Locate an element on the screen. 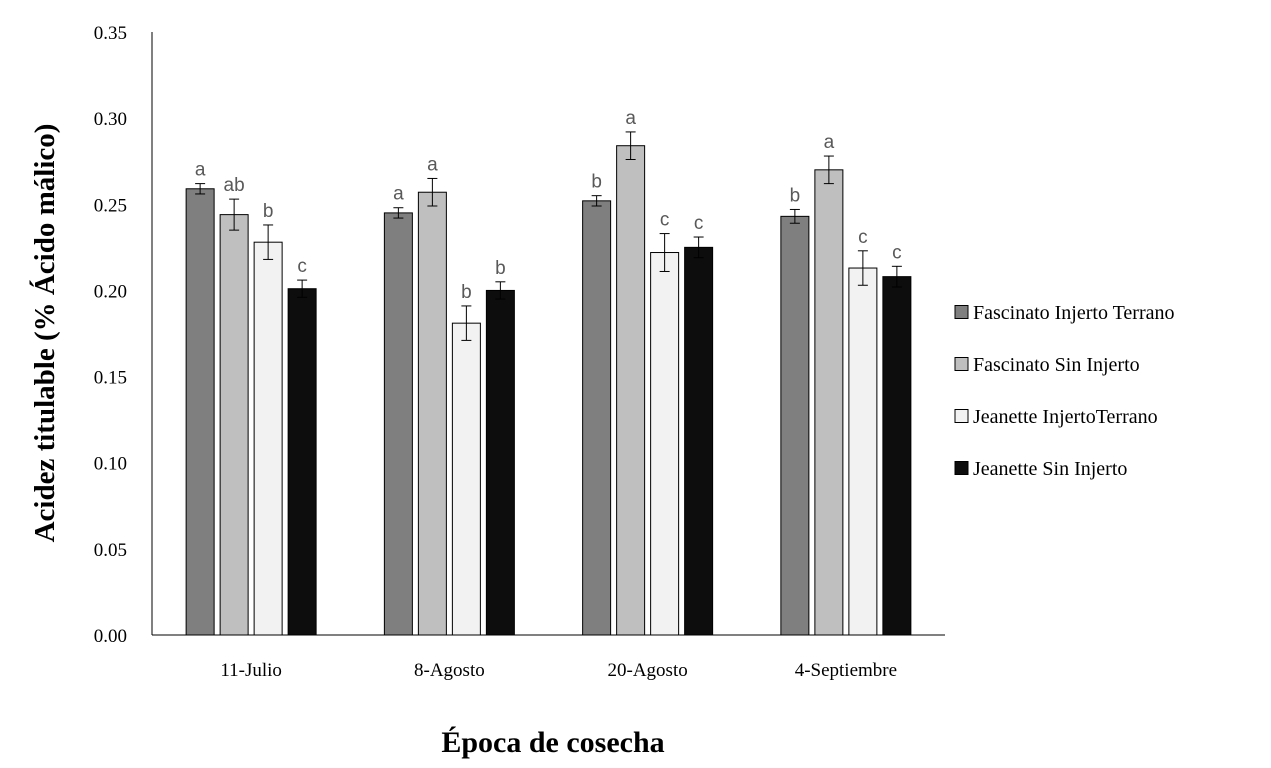  y-tick-label: 0.35 is located at coordinates (110, 33).